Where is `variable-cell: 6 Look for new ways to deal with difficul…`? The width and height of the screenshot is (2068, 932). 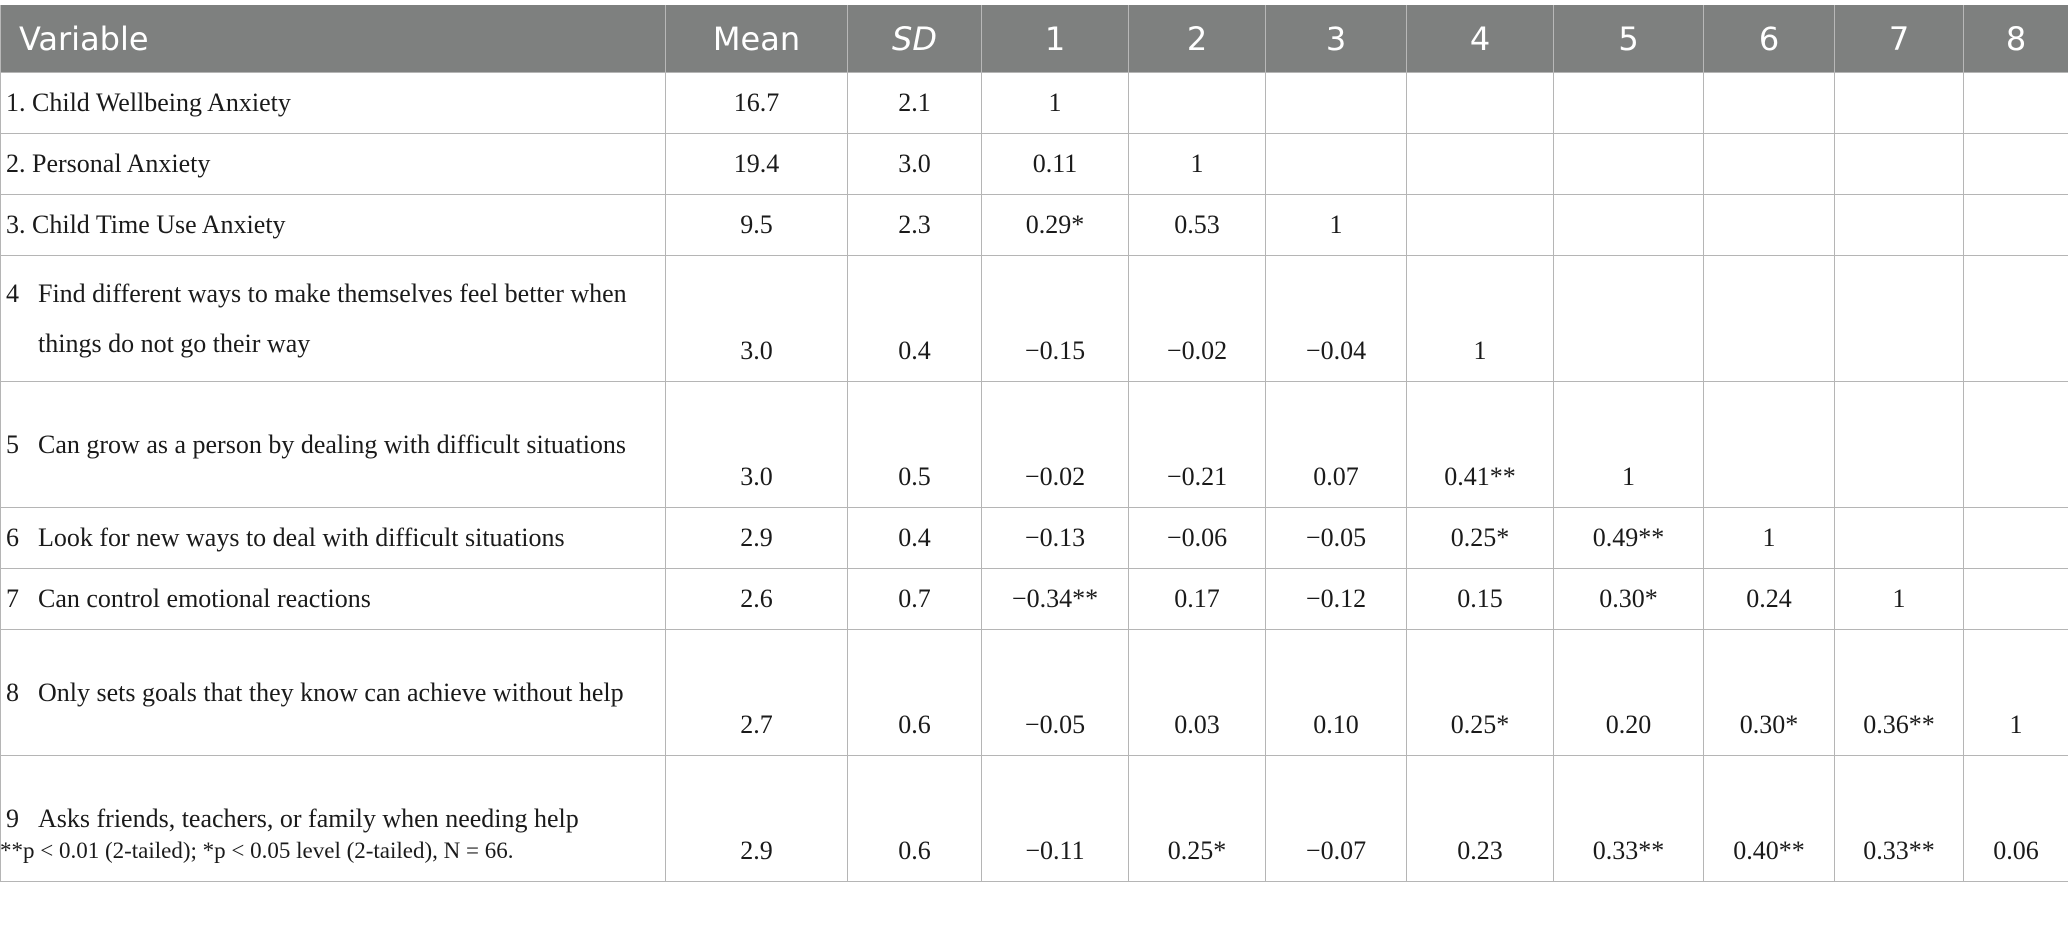 variable-cell: 6 Look for new ways to deal with difficul… is located at coordinates (333, 538).